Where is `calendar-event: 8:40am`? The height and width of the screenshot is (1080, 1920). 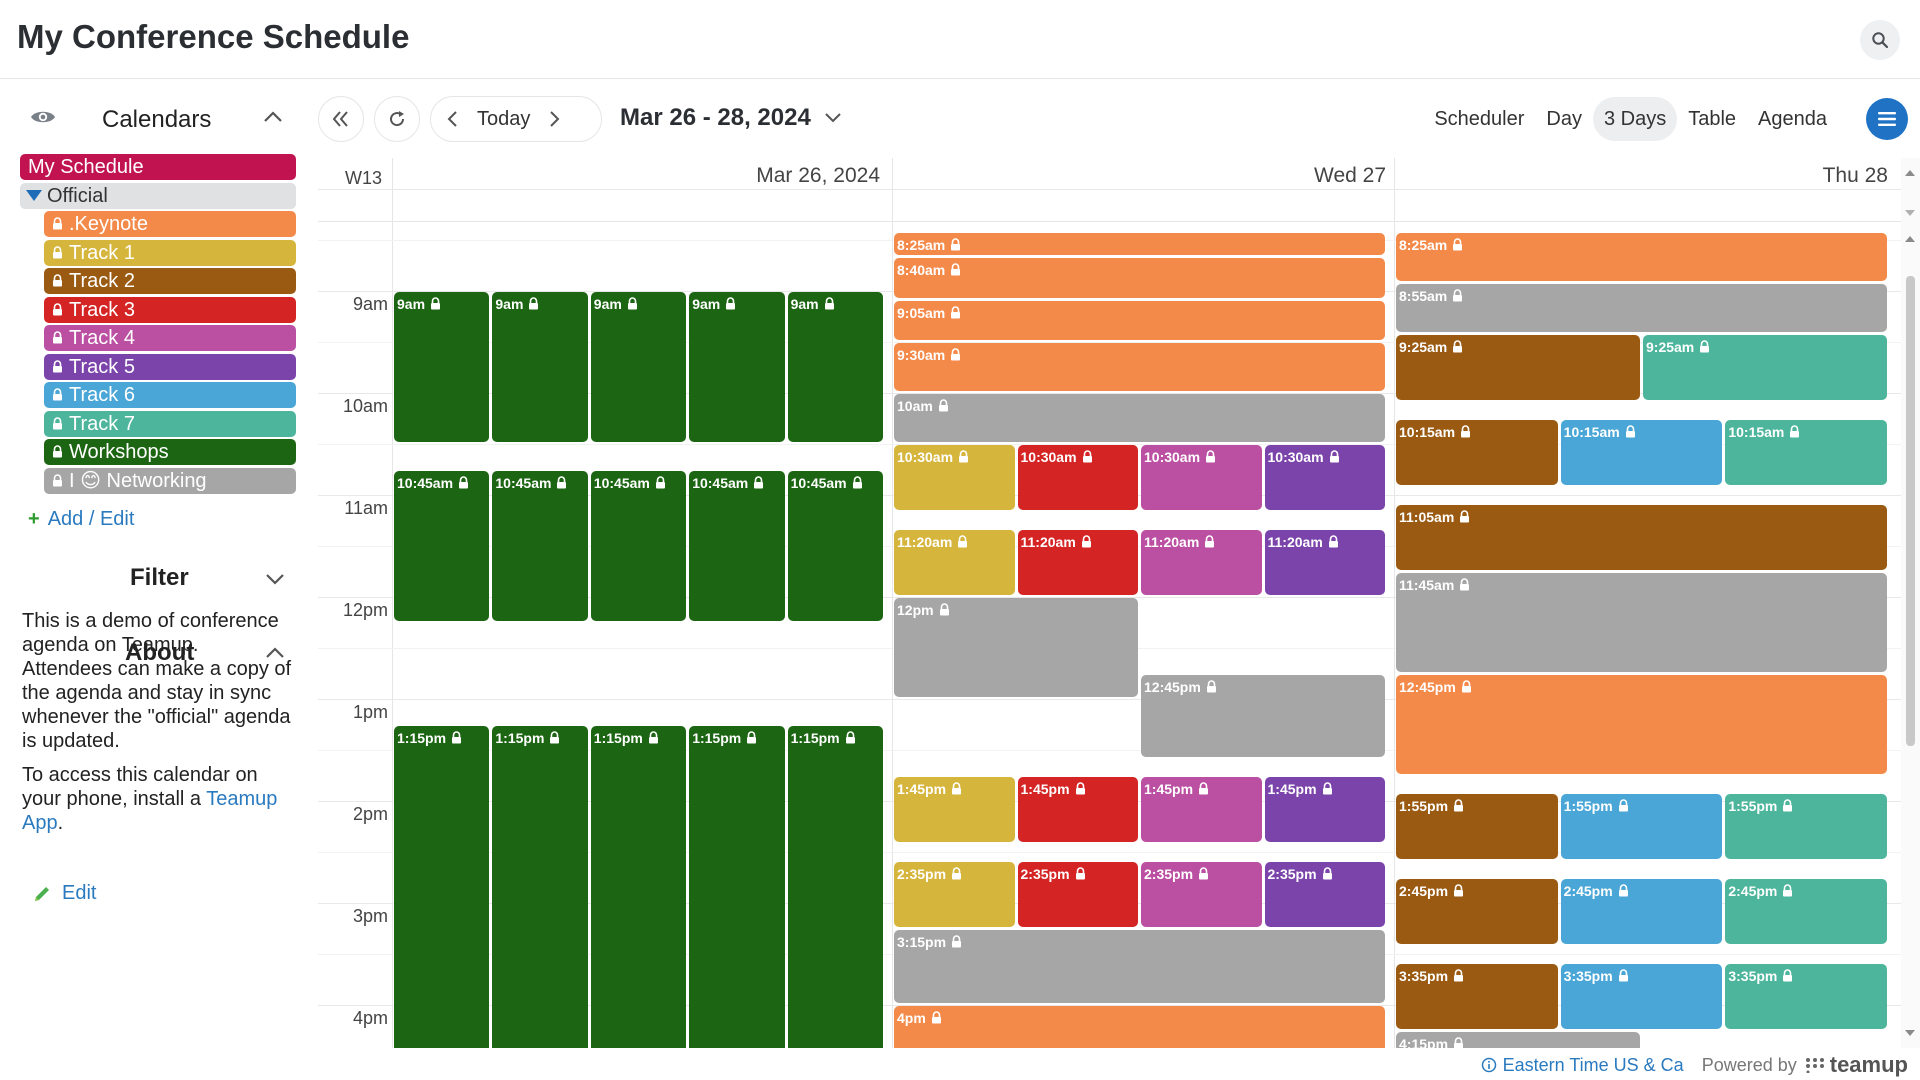
calendar-event: 8:40am is located at coordinates (1139, 278).